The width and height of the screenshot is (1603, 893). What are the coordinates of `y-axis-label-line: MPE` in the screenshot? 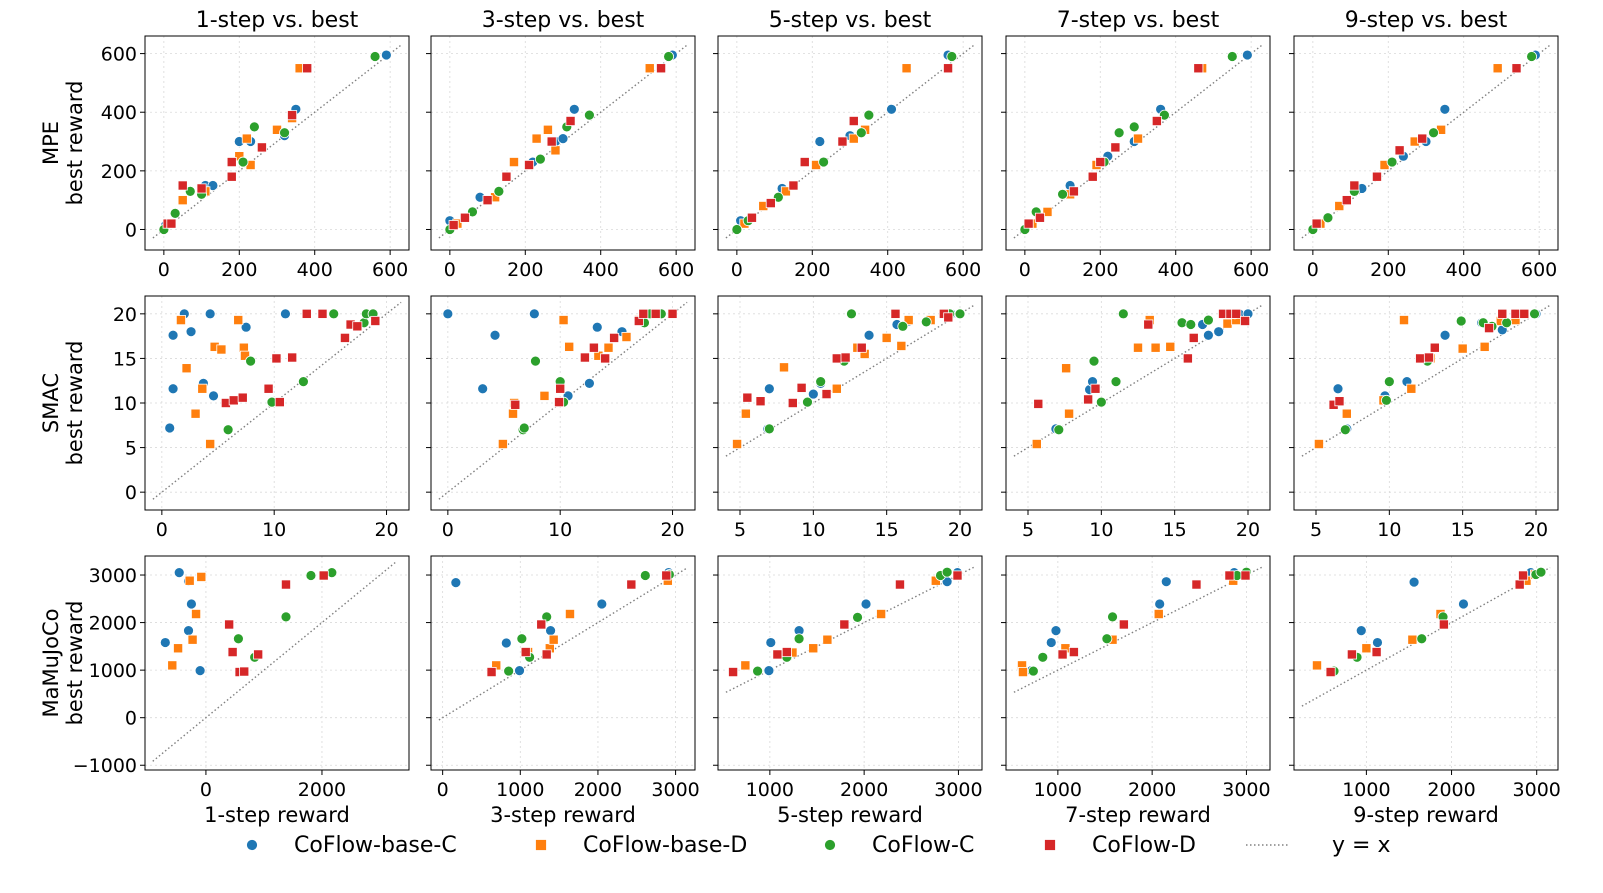 It's located at (51, 143).